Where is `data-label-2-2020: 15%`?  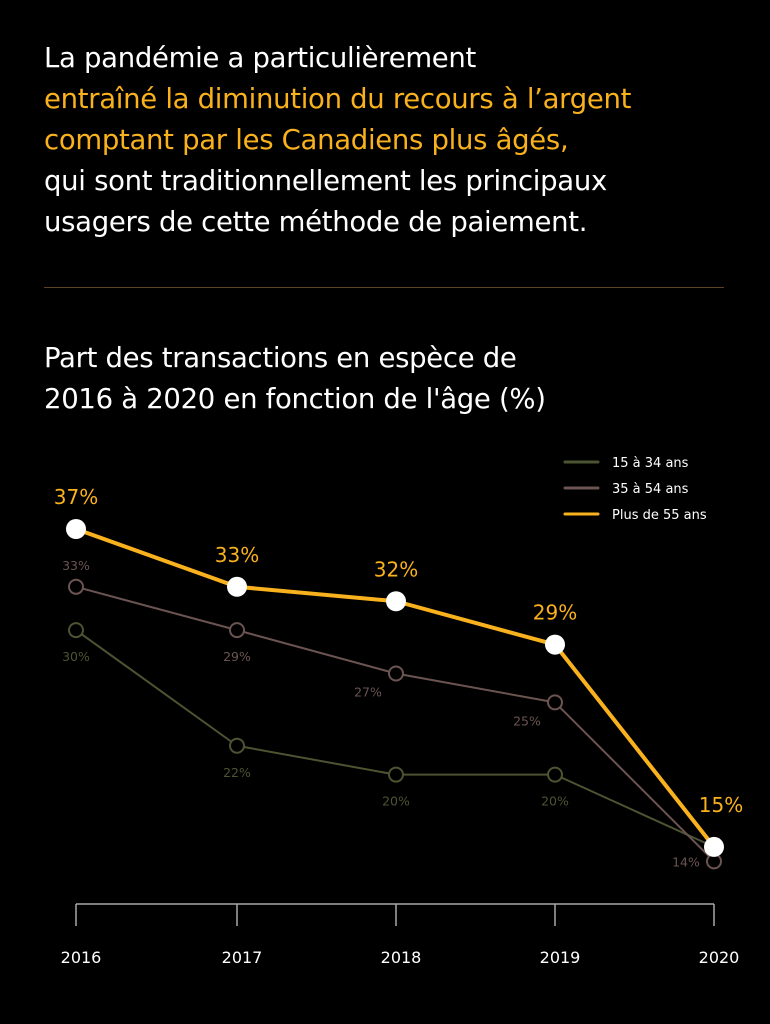 data-label-2-2020: 15% is located at coordinates (721, 805).